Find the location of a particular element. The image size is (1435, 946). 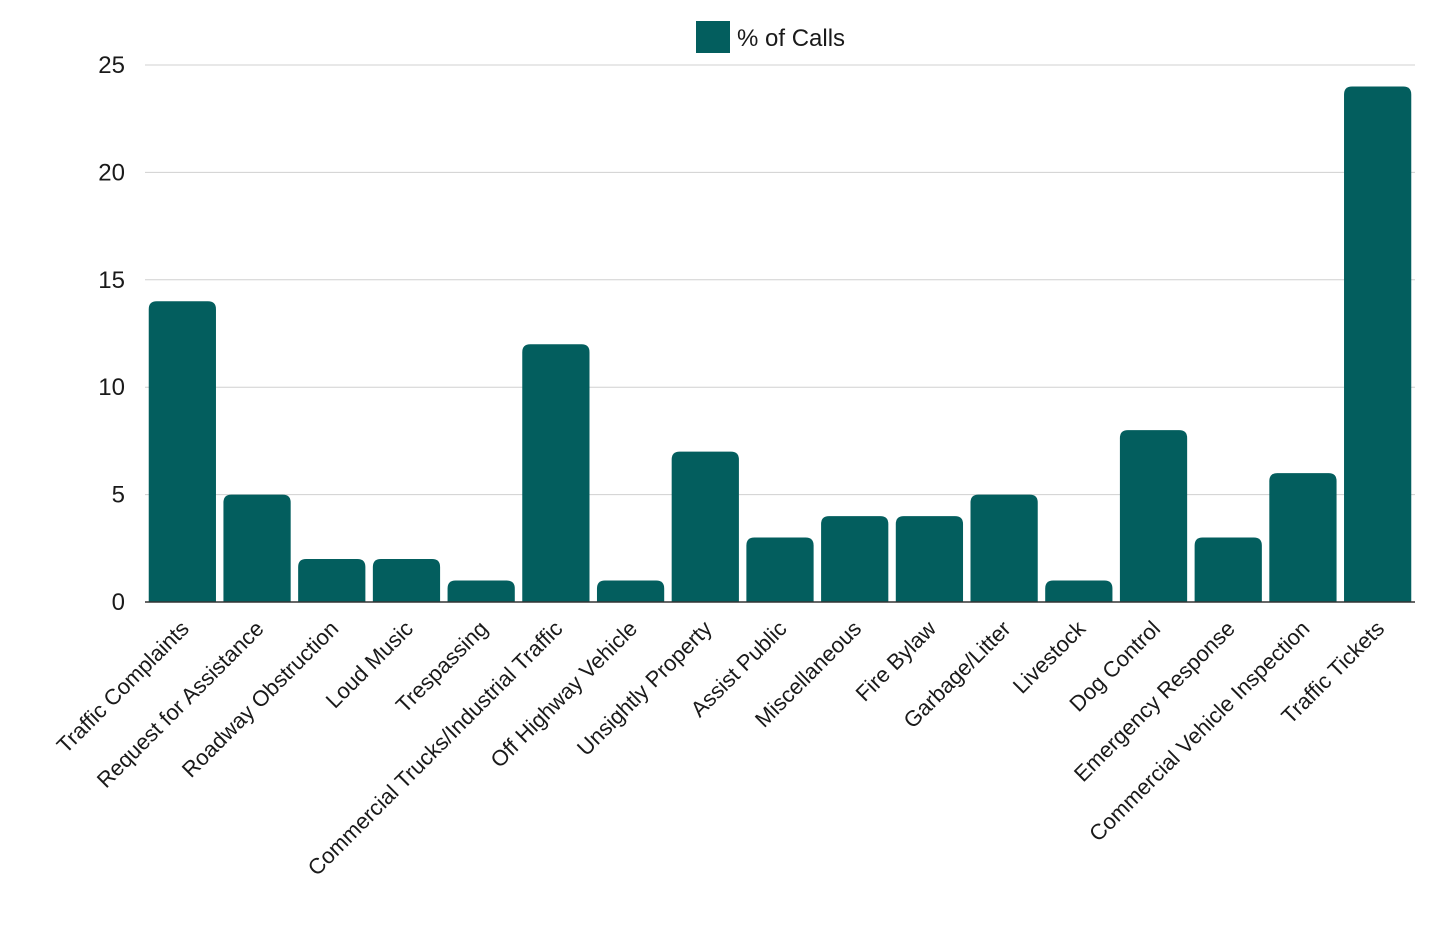

y-axis-ticks: 0 5 10 15 20 25 is located at coordinates (111, 334).